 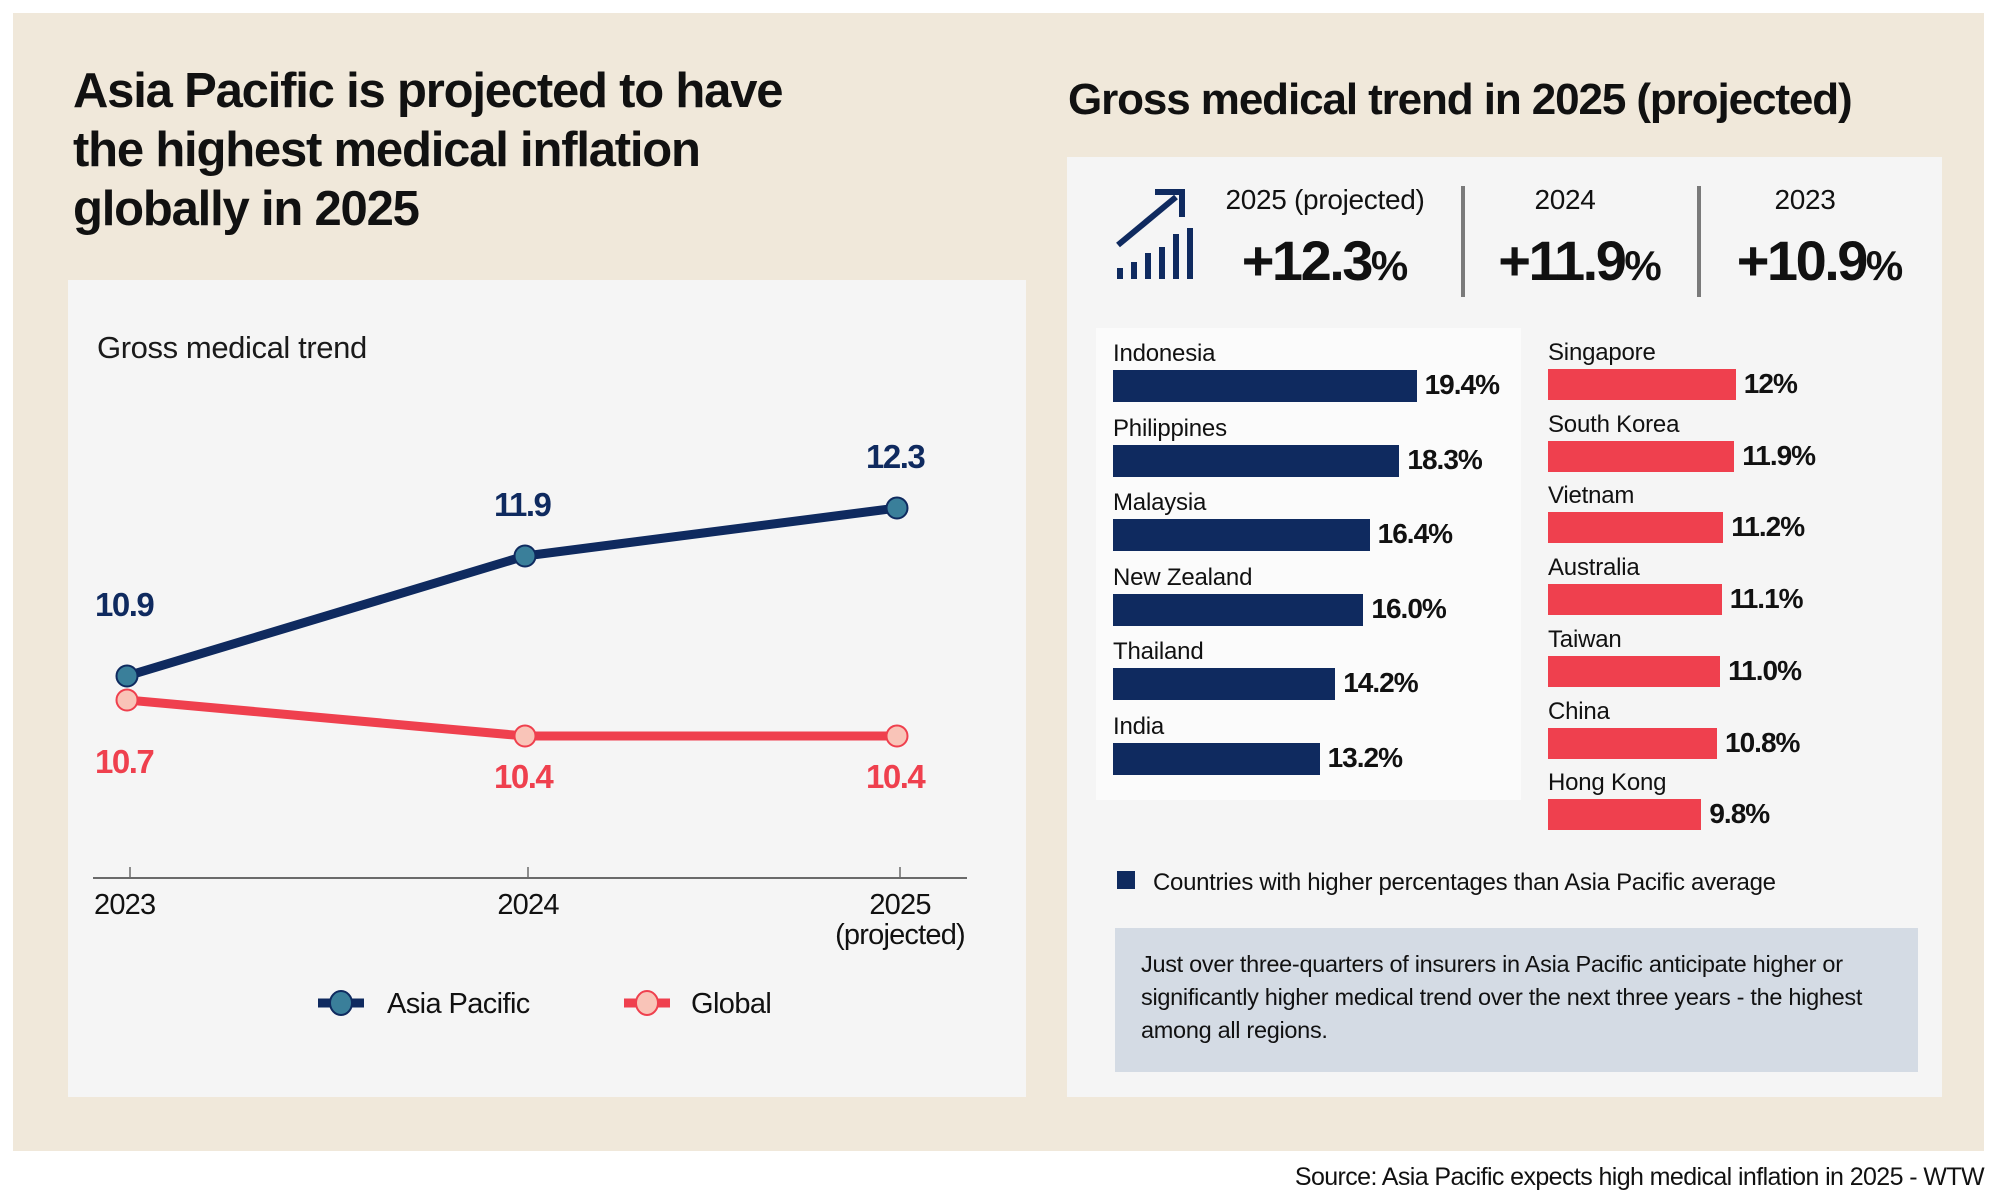 I want to click on asia-pacific-data-label: 11.9, so click(x=523, y=504).